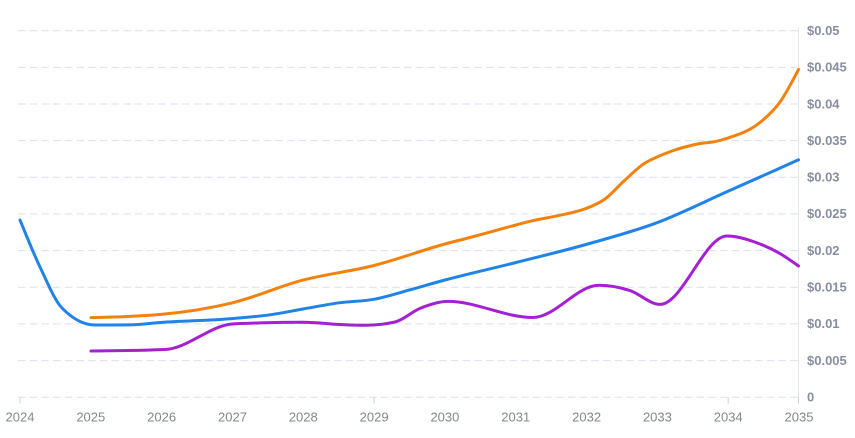  I want to click on svg-text: 2034, so click(728, 417).